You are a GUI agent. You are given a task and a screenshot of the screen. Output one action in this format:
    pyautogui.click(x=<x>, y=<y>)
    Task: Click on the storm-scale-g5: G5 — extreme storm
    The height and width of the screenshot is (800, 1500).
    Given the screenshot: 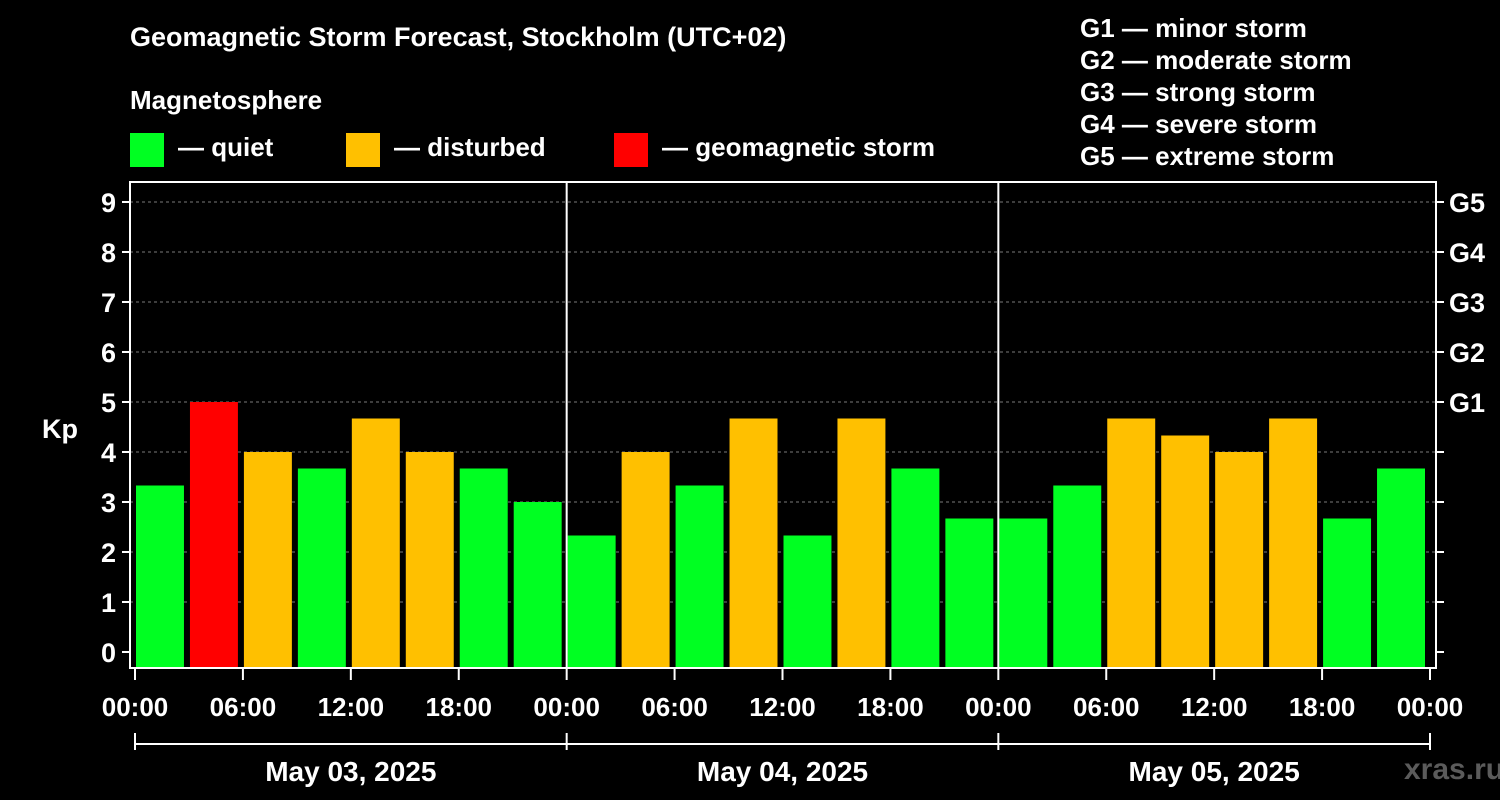 What is the action you would take?
    pyautogui.click(x=1207, y=156)
    